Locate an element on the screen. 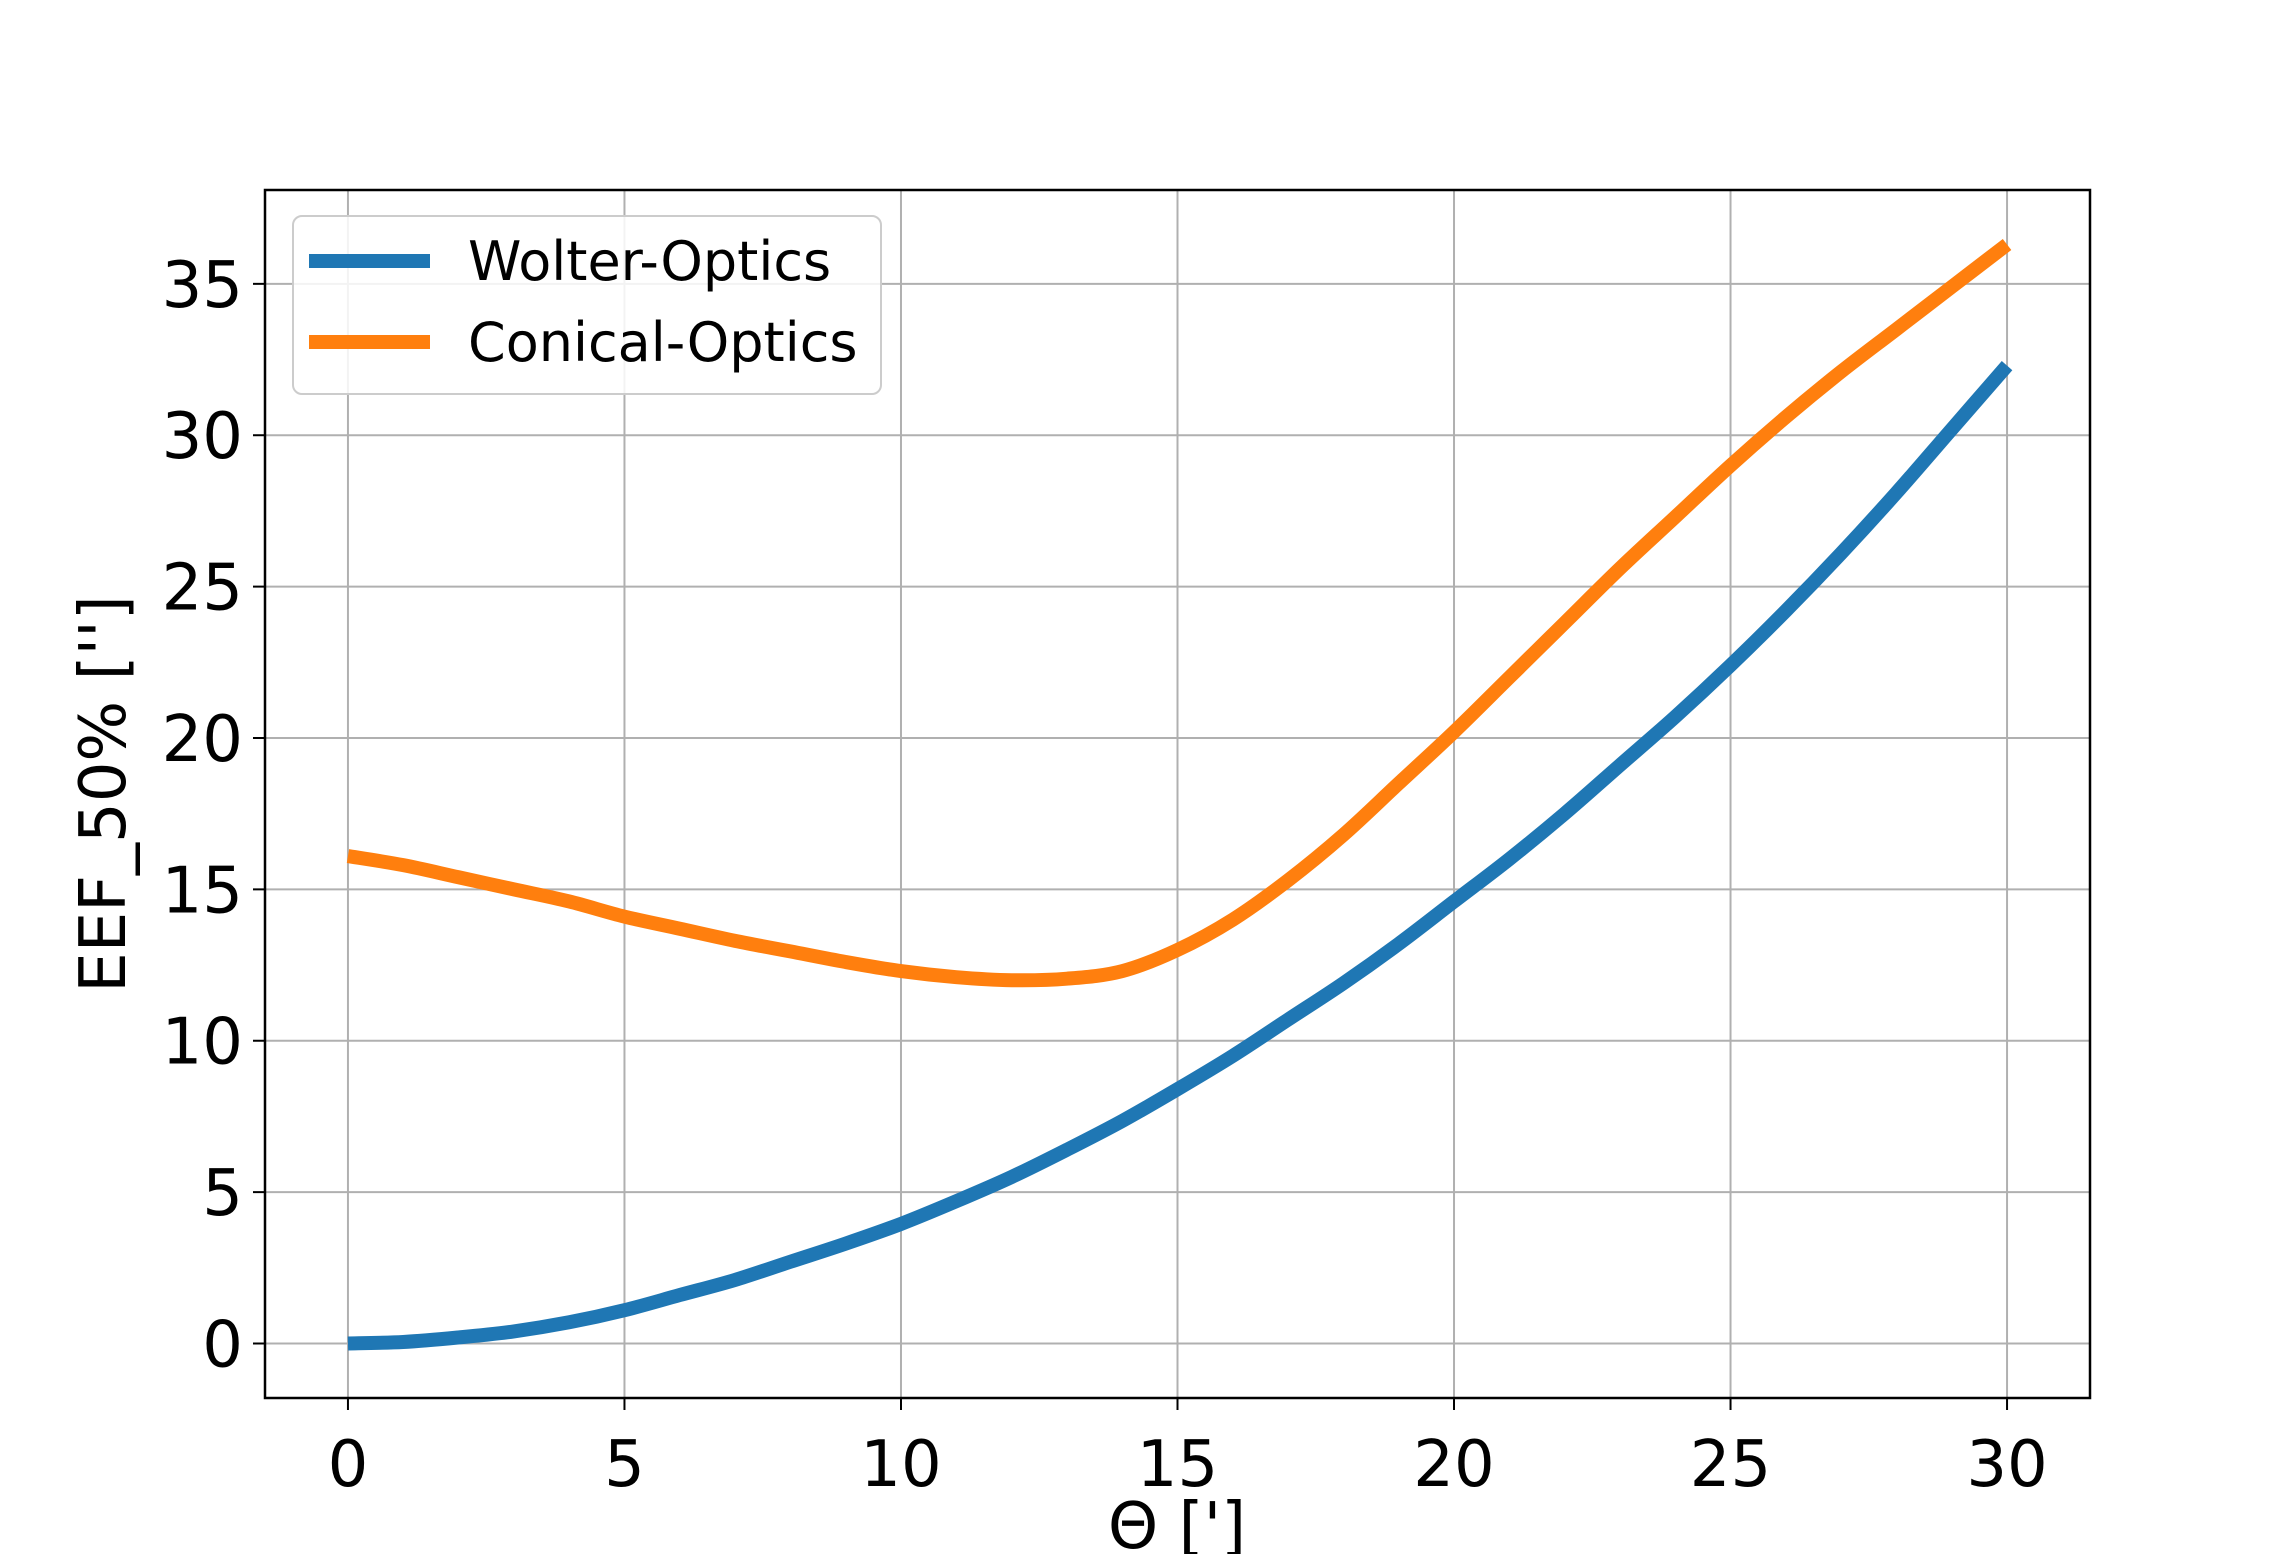 This screenshot has width=2272, height=1554. x-tick-label: 10 is located at coordinates (900, 1465).